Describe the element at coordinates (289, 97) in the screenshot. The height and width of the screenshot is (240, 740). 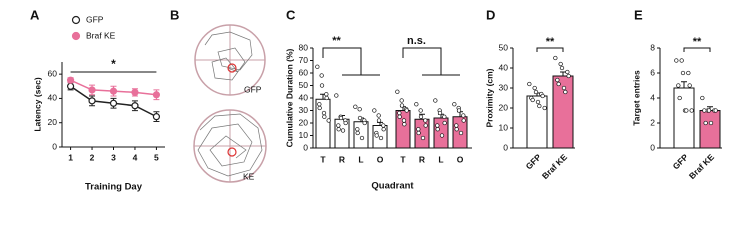
I see `y-axis-label: Cumulative Duration (%)` at that location.